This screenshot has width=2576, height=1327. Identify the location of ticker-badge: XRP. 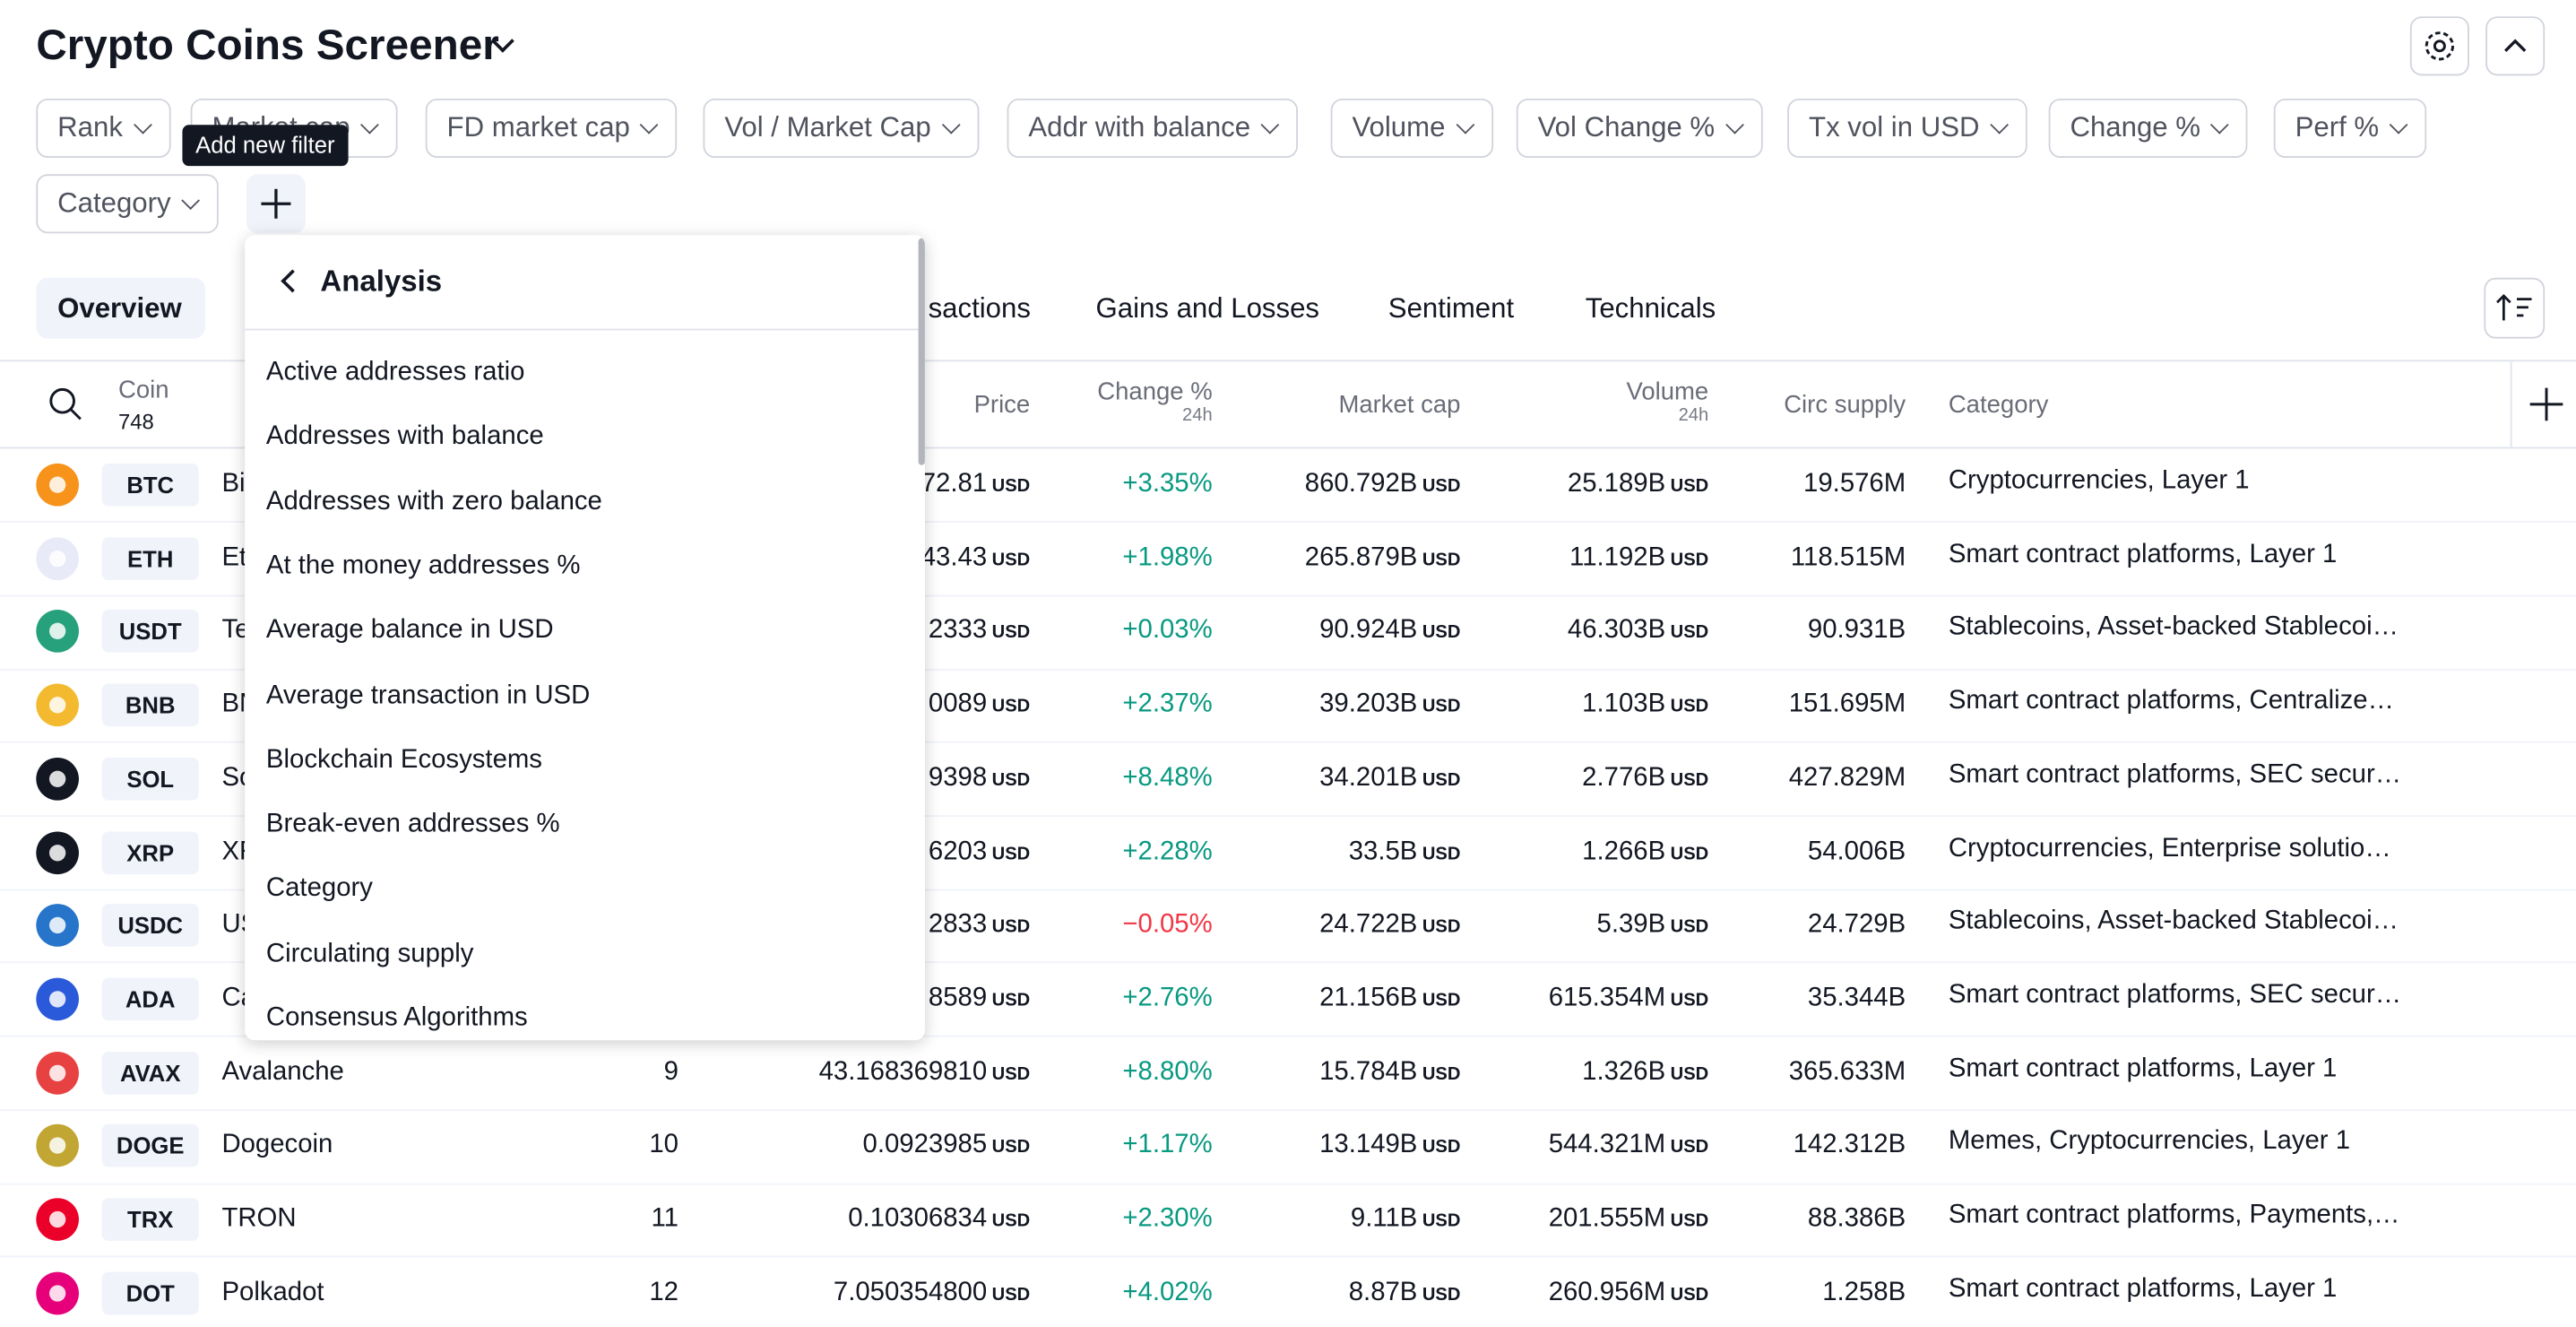
(150, 852).